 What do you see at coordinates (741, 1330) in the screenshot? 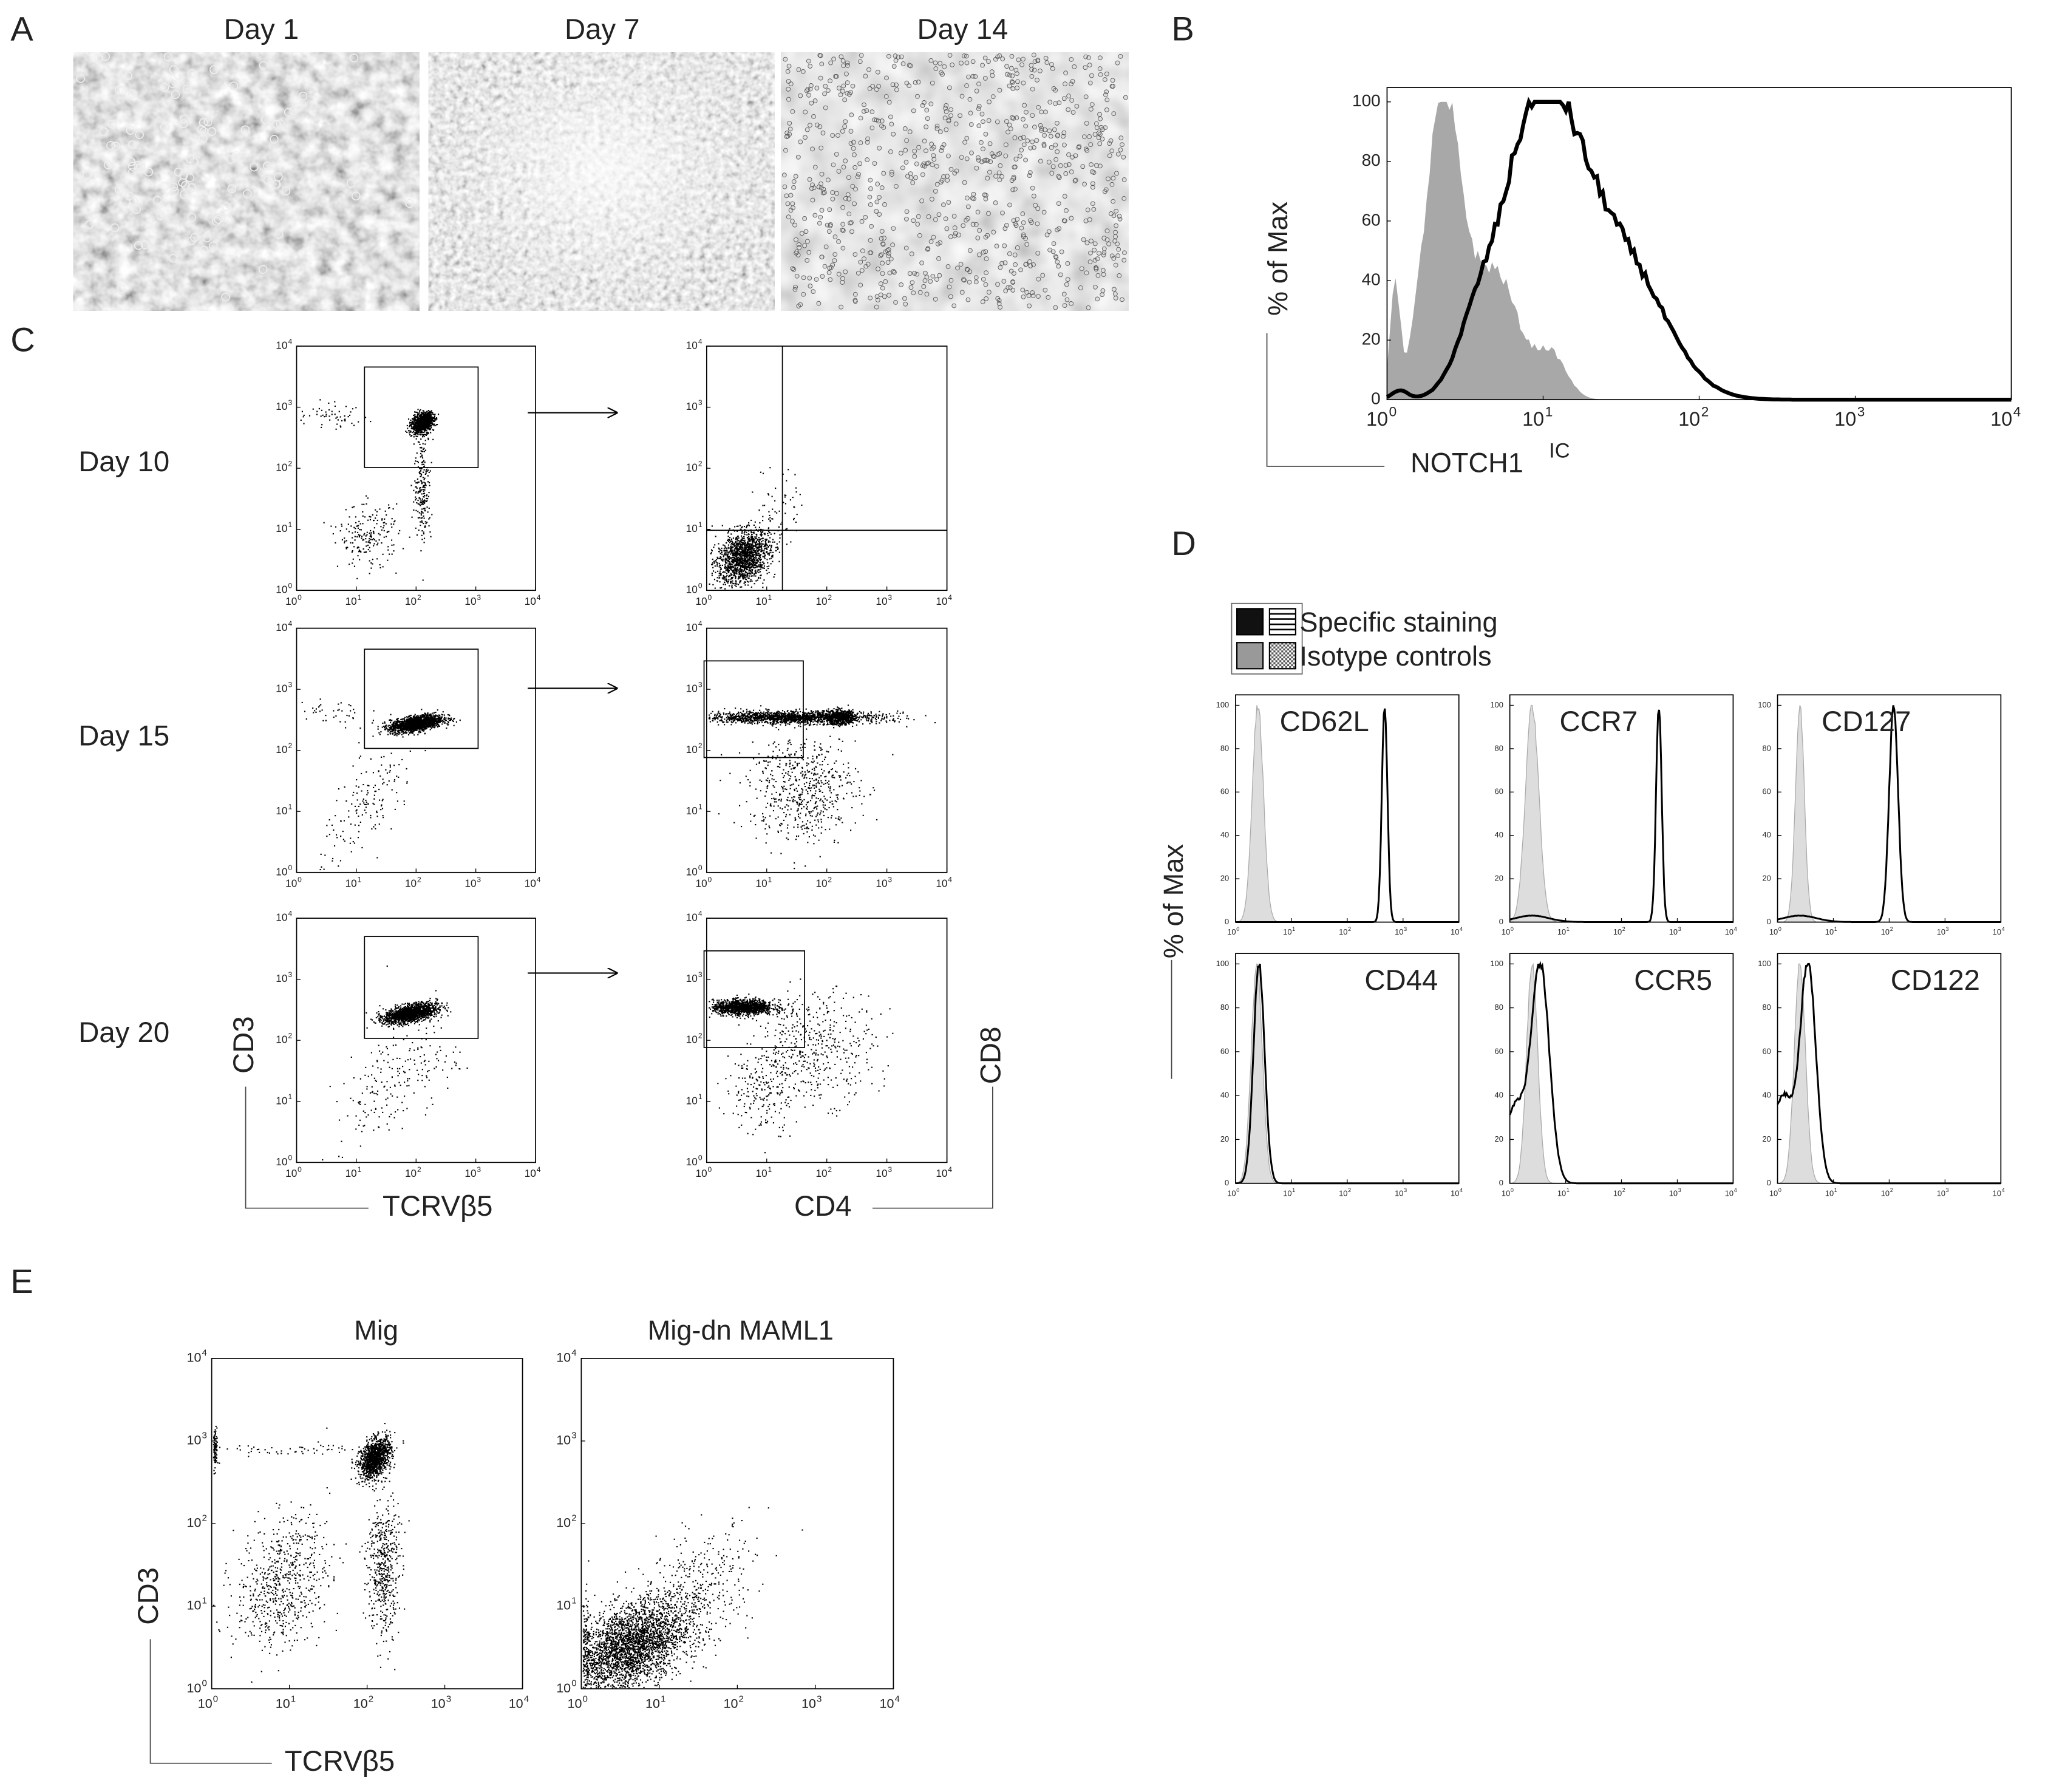
I see `plot-title: Mig-dn MAML1` at bounding box center [741, 1330].